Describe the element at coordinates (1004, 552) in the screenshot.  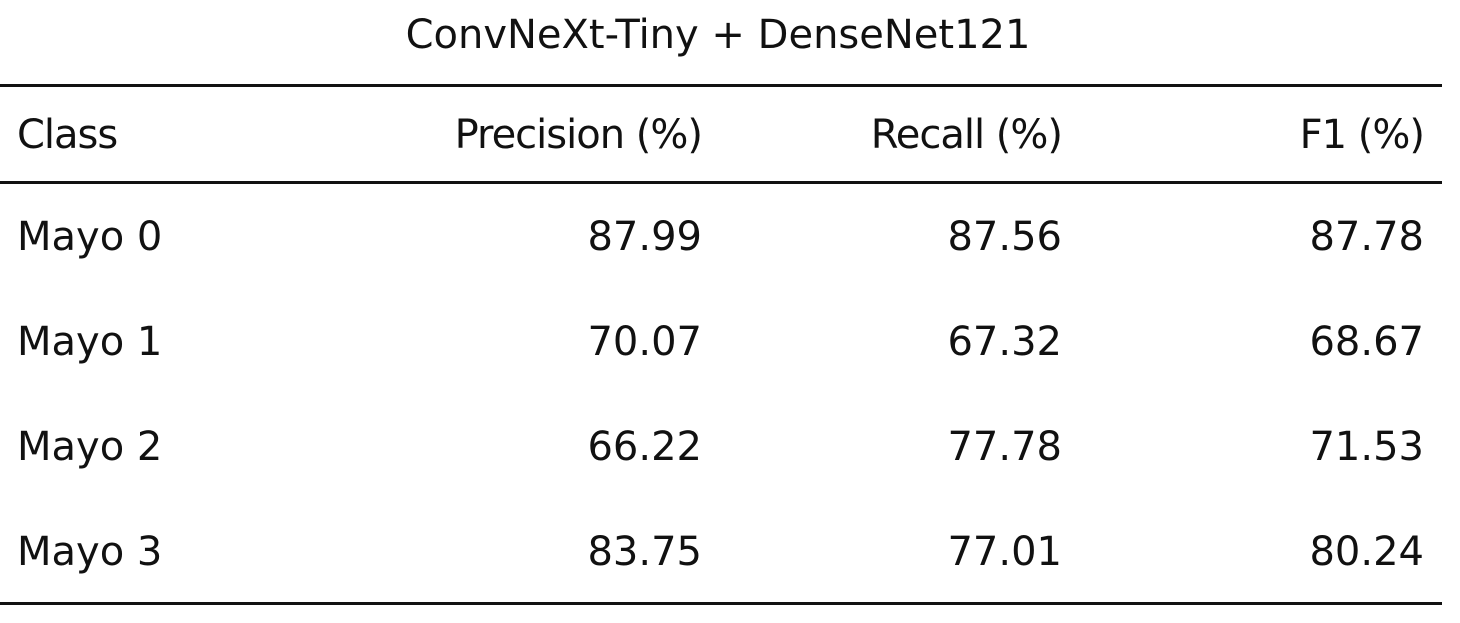
I see `table-cell: 77.01` at that location.